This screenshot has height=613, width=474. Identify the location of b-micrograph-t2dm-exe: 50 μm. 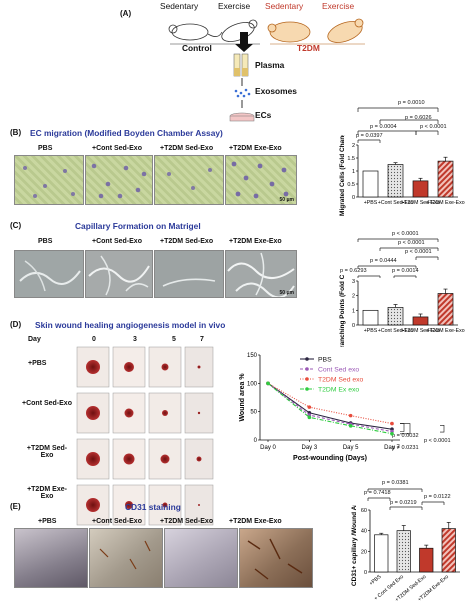
(261, 180).